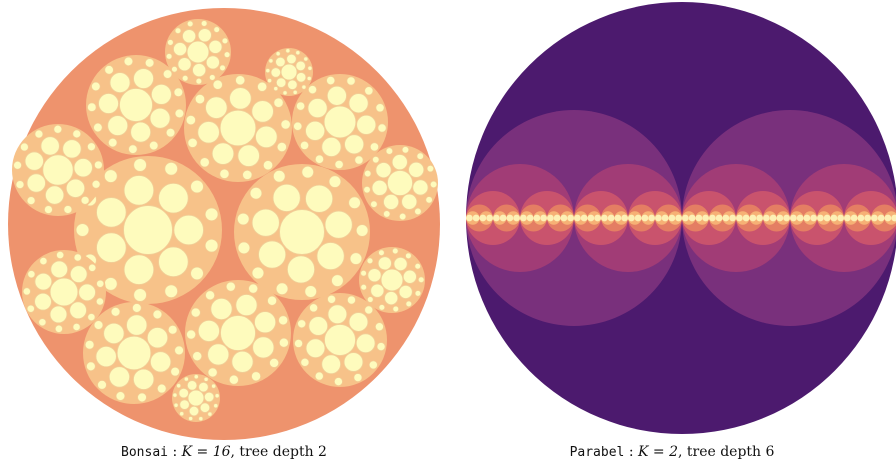 Image resolution: width=896 pixels, height=465 pixels. Describe the element at coordinates (278, 452) in the screenshot. I see `bonsai-caption-rest: , tree depth 2` at that location.